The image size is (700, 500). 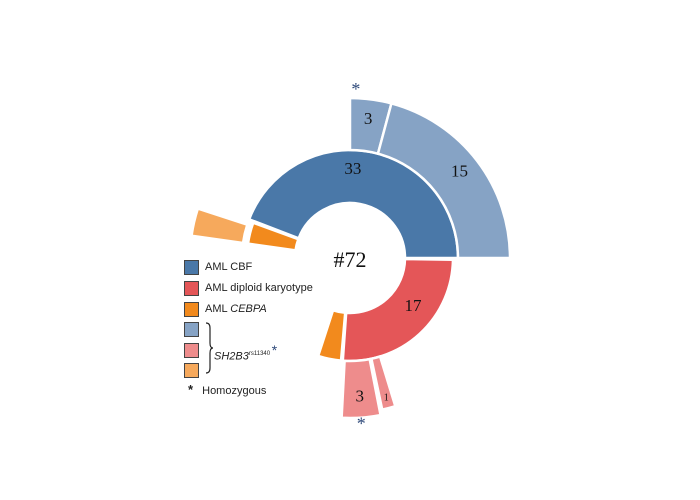 I want to click on label-outer-diploid: 1, so click(x=386, y=398).